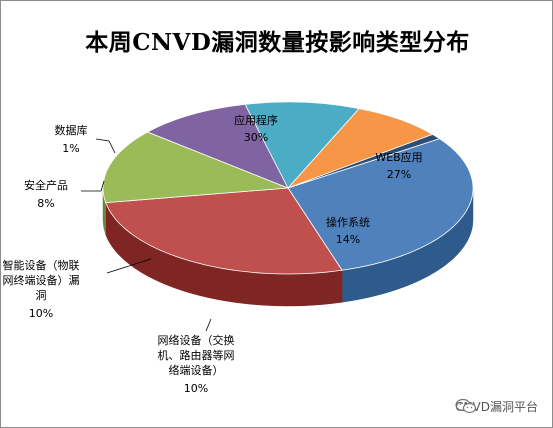  Describe the element at coordinates (196, 388) in the screenshot. I see `slice-value-3: 10%` at that location.